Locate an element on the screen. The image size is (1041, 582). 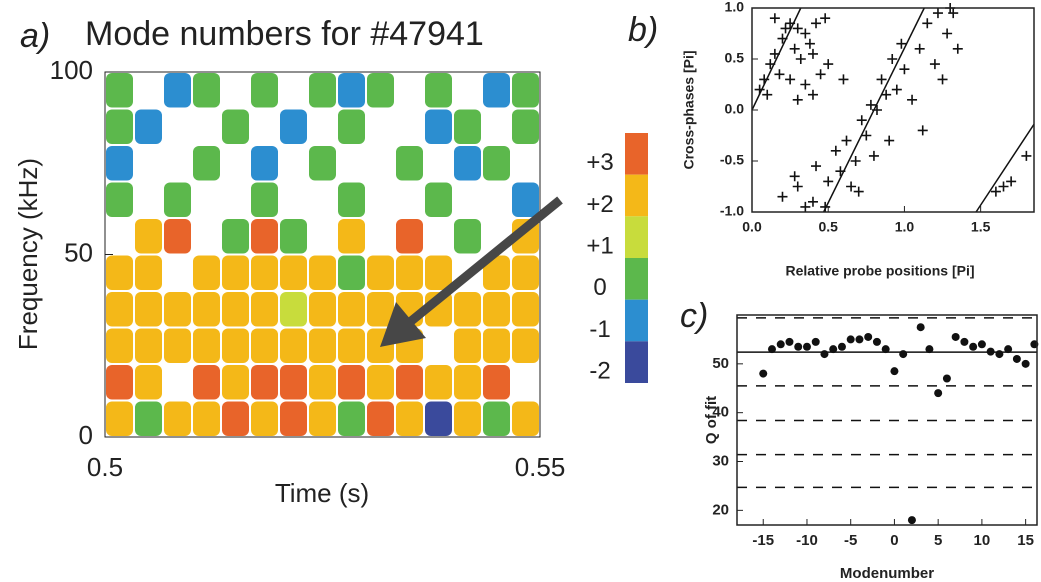
x-tick-label: 10 is located at coordinates (982, 540).